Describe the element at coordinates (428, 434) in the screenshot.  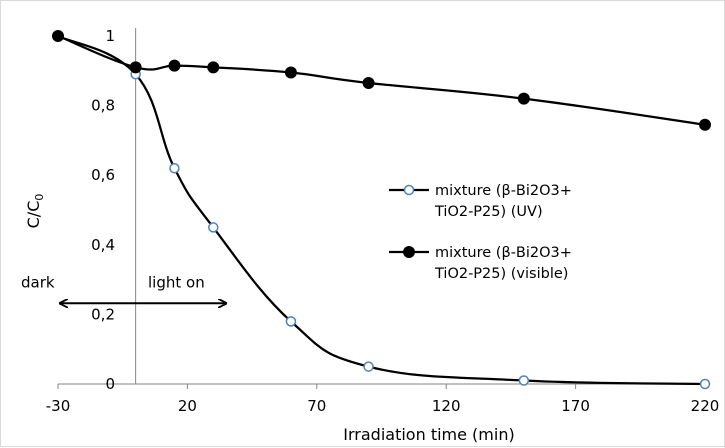
I see `x-axis-title: Irradiation time (min)` at that location.